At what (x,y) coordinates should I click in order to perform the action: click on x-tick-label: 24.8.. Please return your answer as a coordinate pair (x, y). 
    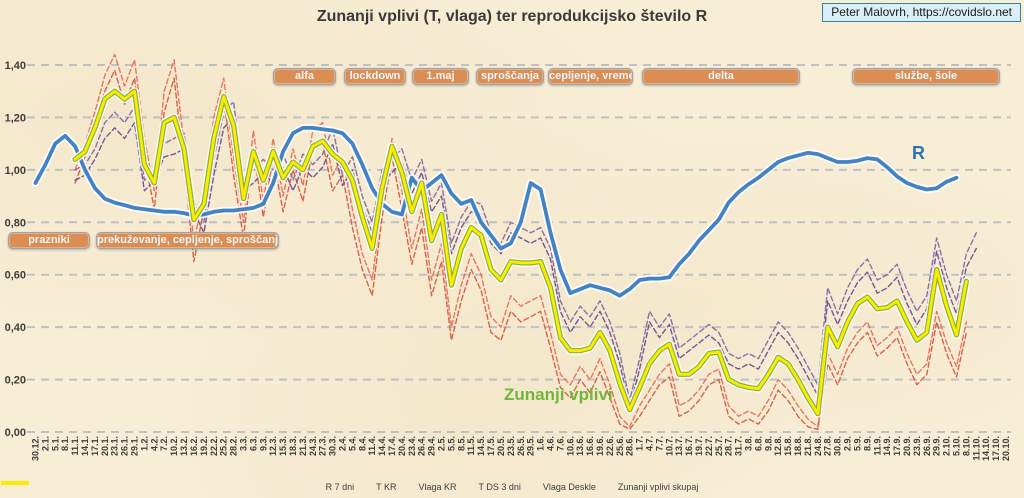
    Looking at the image, I should click on (818, 446).